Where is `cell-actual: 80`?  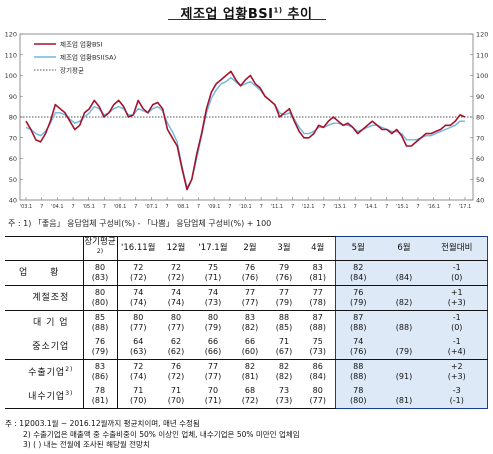 cell-actual: 80 is located at coordinates (213, 317).